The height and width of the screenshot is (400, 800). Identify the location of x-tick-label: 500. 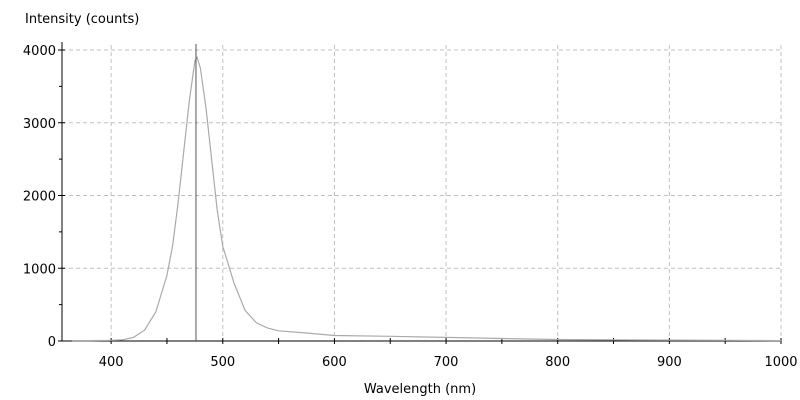
(222, 362).